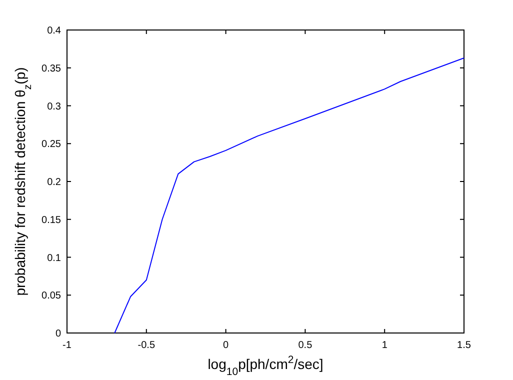 The height and width of the screenshot is (380, 513). What do you see at coordinates (385, 345) in the screenshot?
I see `x-tick-label: 1` at bounding box center [385, 345].